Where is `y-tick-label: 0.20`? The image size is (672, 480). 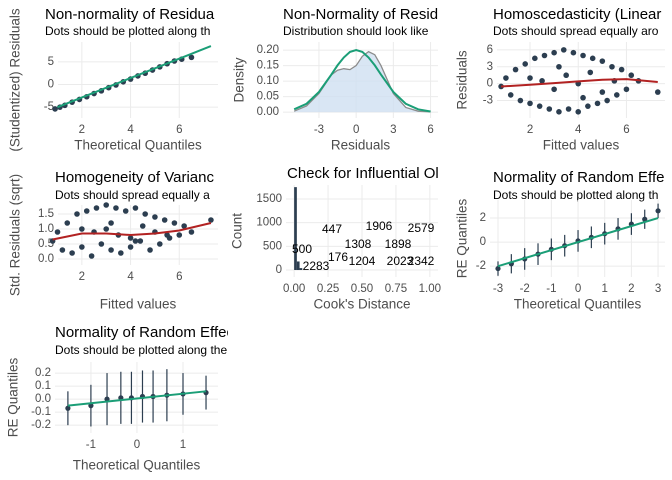 y-tick-label: 0.20 is located at coordinates (268, 50).